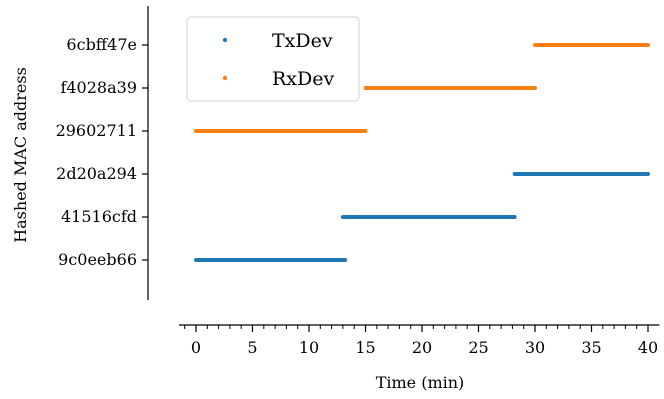 The height and width of the screenshot is (399, 664). What do you see at coordinates (96, 130) in the screenshot?
I see `y-tick-label: 29602711` at bounding box center [96, 130].